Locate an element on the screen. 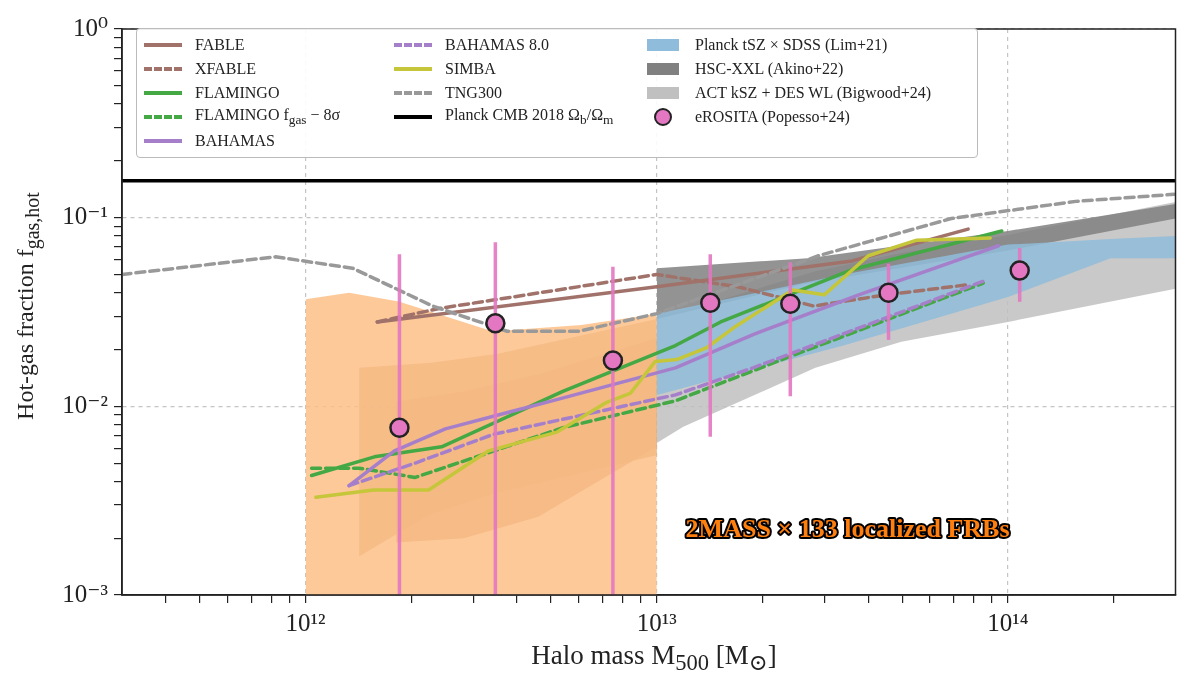 This screenshot has width=1187, height=681. y-tick-label: 10⁻¹ is located at coordinates (85, 216).